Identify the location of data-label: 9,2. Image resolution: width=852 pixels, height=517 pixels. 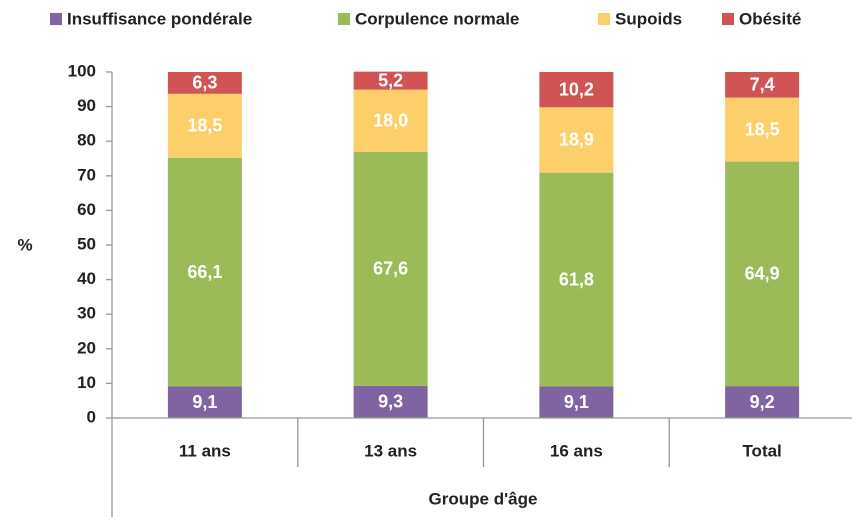
(762, 402).